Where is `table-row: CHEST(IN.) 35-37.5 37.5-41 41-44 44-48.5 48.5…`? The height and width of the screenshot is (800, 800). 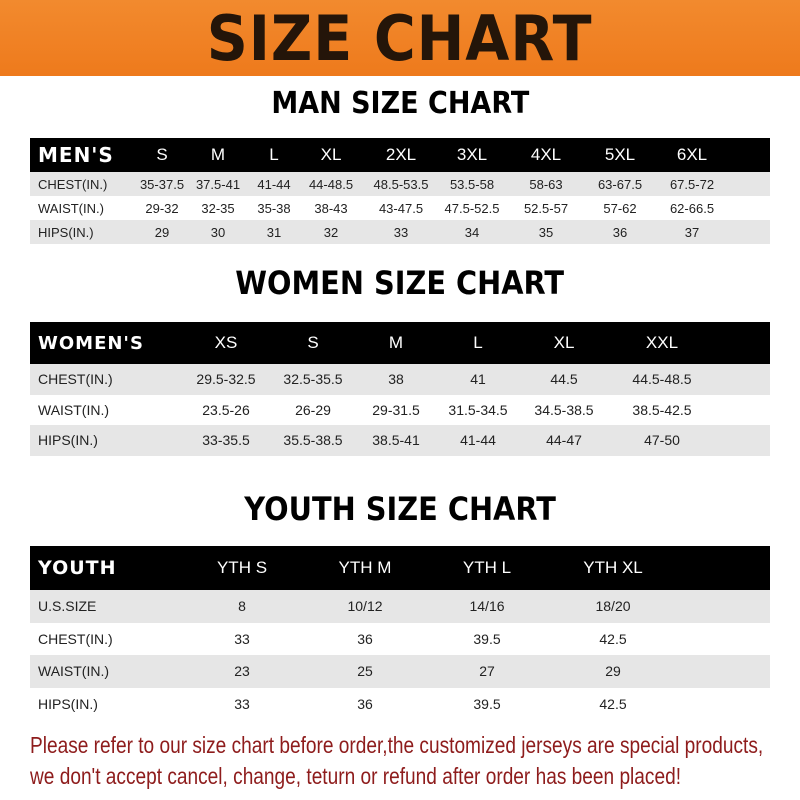 table-row: CHEST(IN.) 35-37.5 37.5-41 41-44 44-48.5 48.5… is located at coordinates (400, 184).